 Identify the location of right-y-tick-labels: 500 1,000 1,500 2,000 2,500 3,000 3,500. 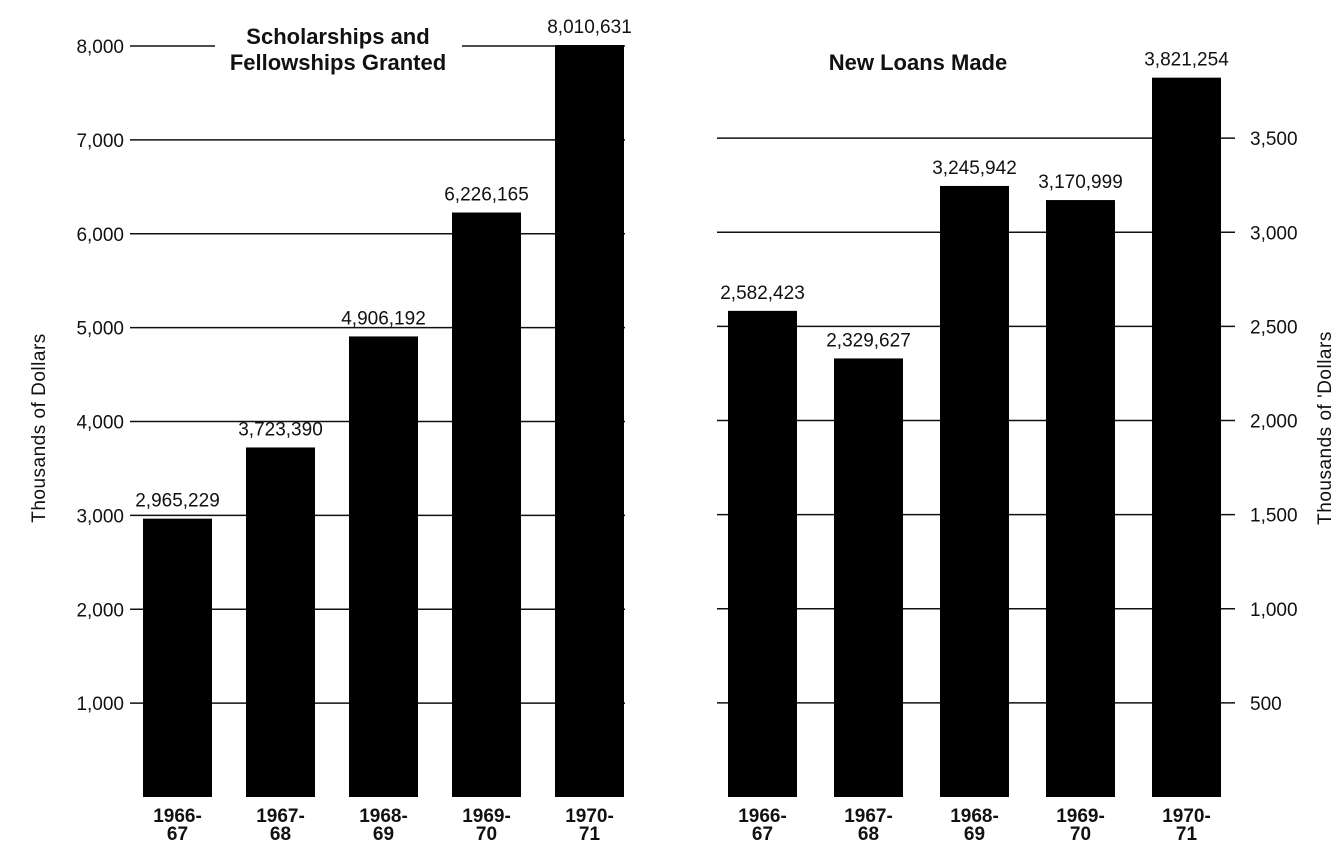
(1274, 422).